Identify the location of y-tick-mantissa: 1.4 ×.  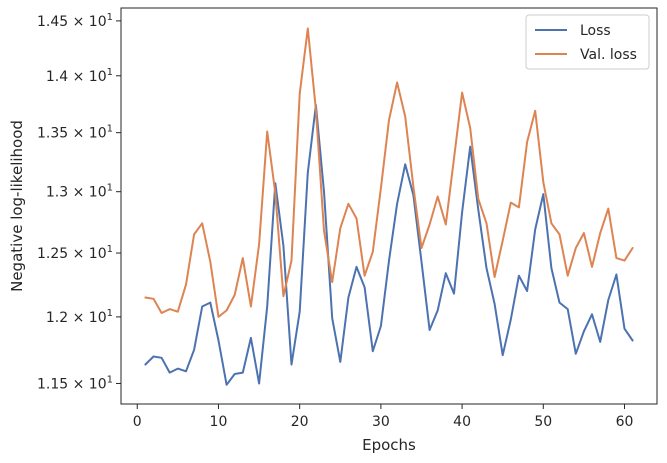
(67, 77).